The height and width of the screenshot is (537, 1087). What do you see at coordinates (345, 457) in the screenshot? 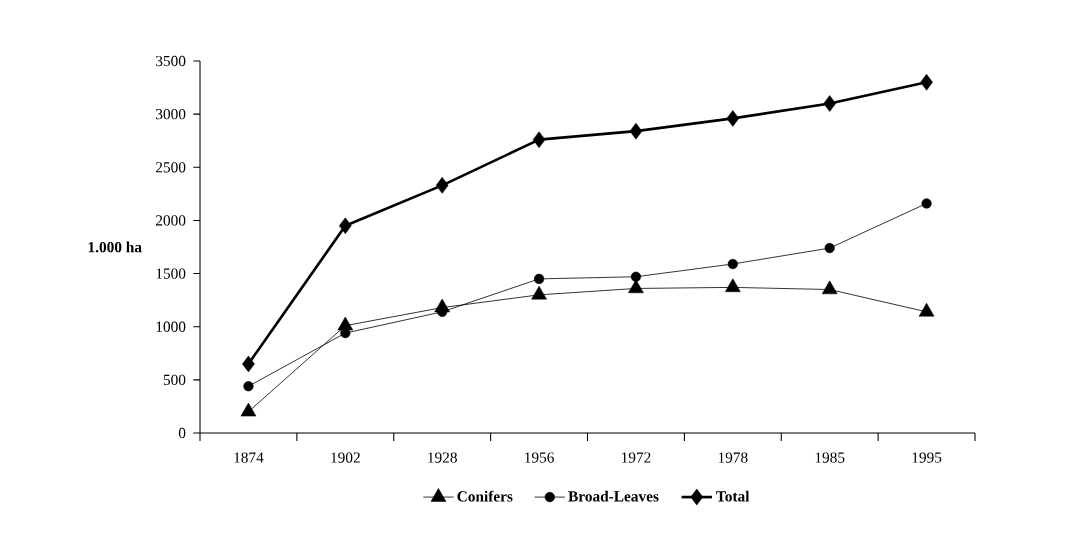
I see `x-tick-label: 1902` at bounding box center [345, 457].